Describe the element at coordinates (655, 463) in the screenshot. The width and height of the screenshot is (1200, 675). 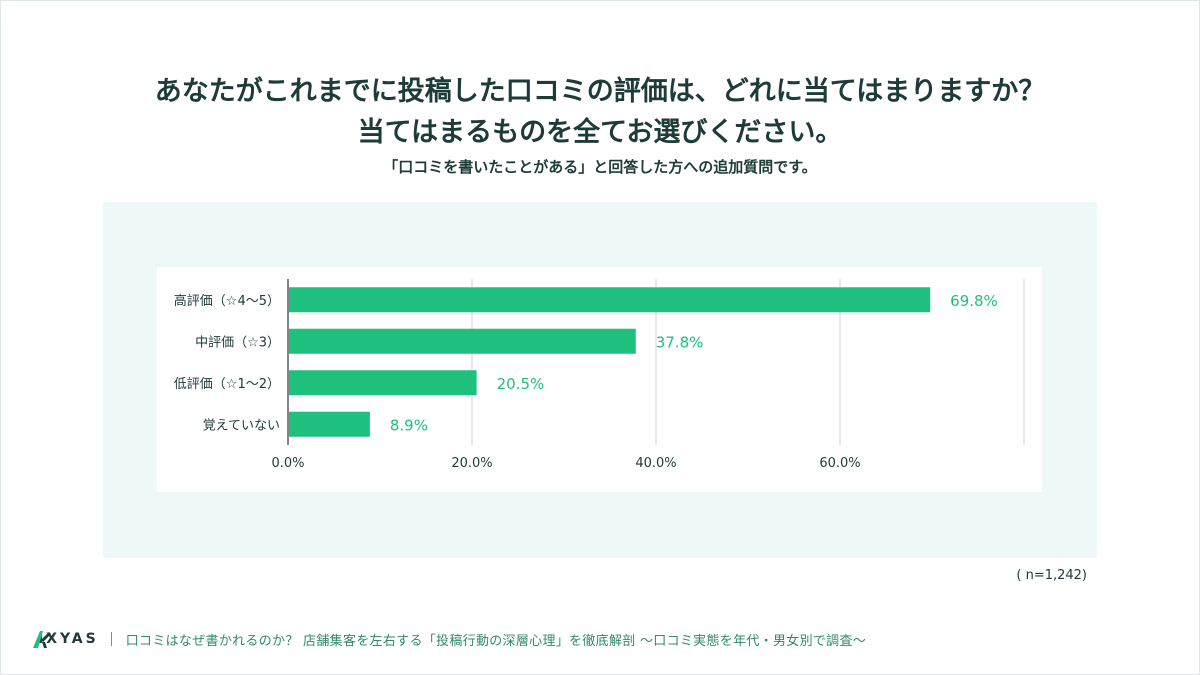
I see `x-tick-label: 40.0%` at that location.